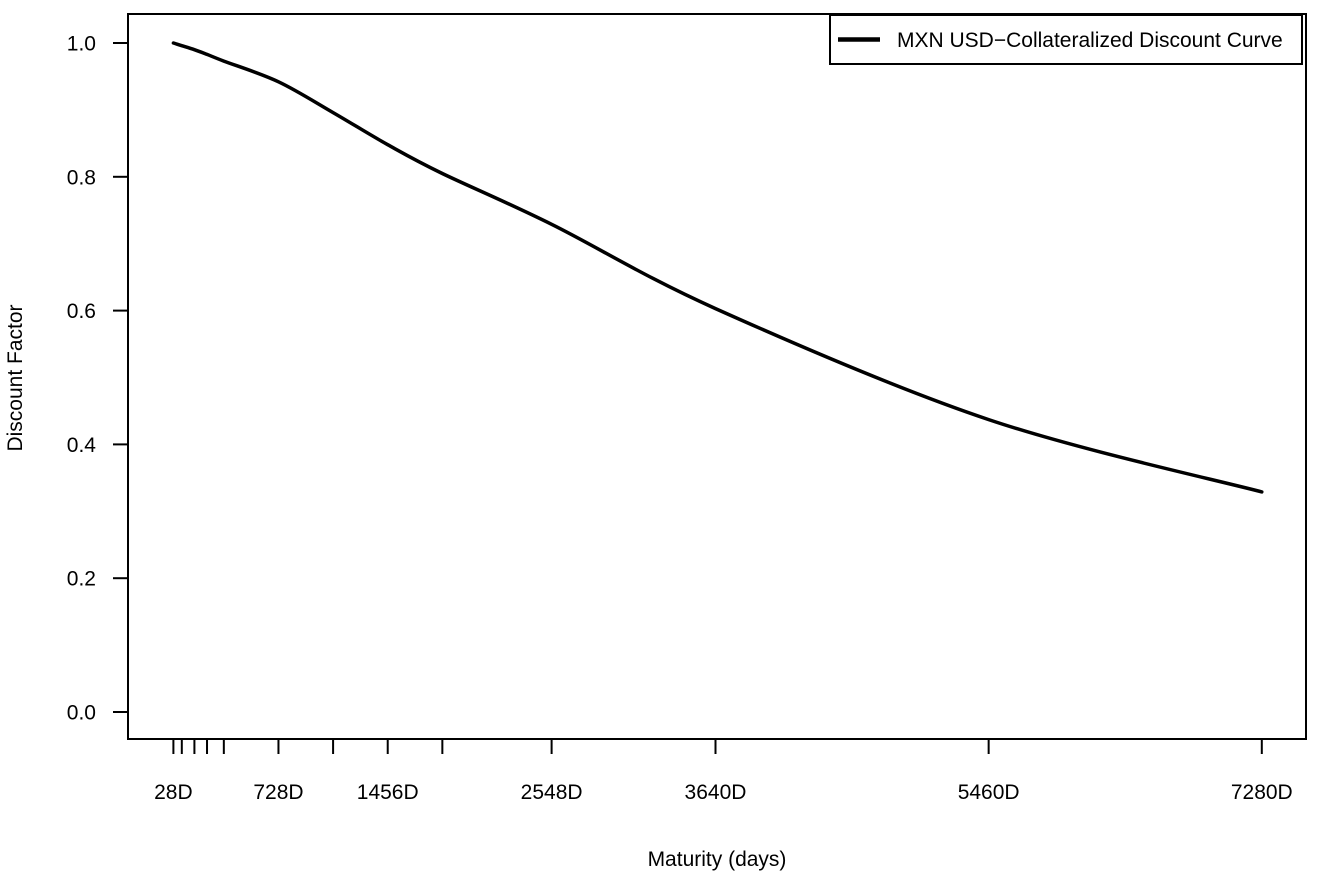  Describe the element at coordinates (723, 771) in the screenshot. I see `x-axis-ticks: 28D 728D 1456D 2548D 3640D 5460D 7280D` at that location.